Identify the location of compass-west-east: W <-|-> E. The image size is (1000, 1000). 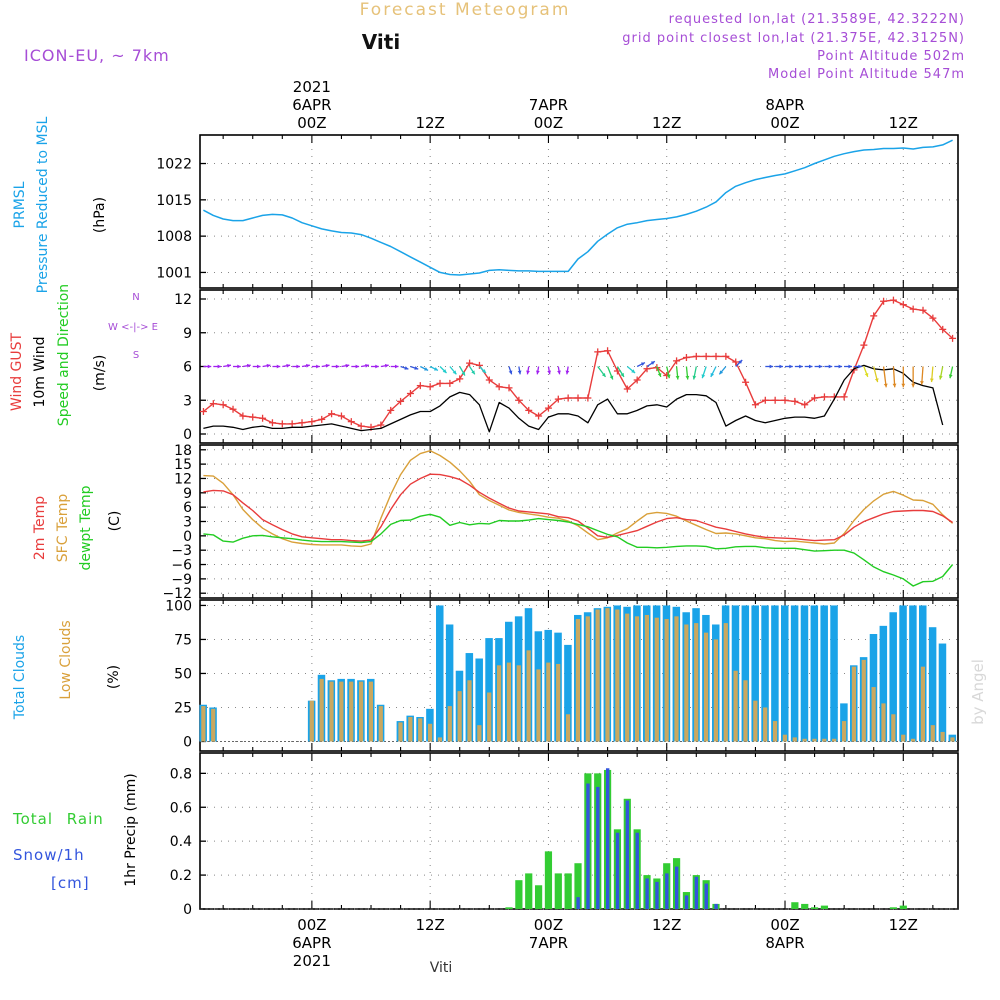
(133, 327).